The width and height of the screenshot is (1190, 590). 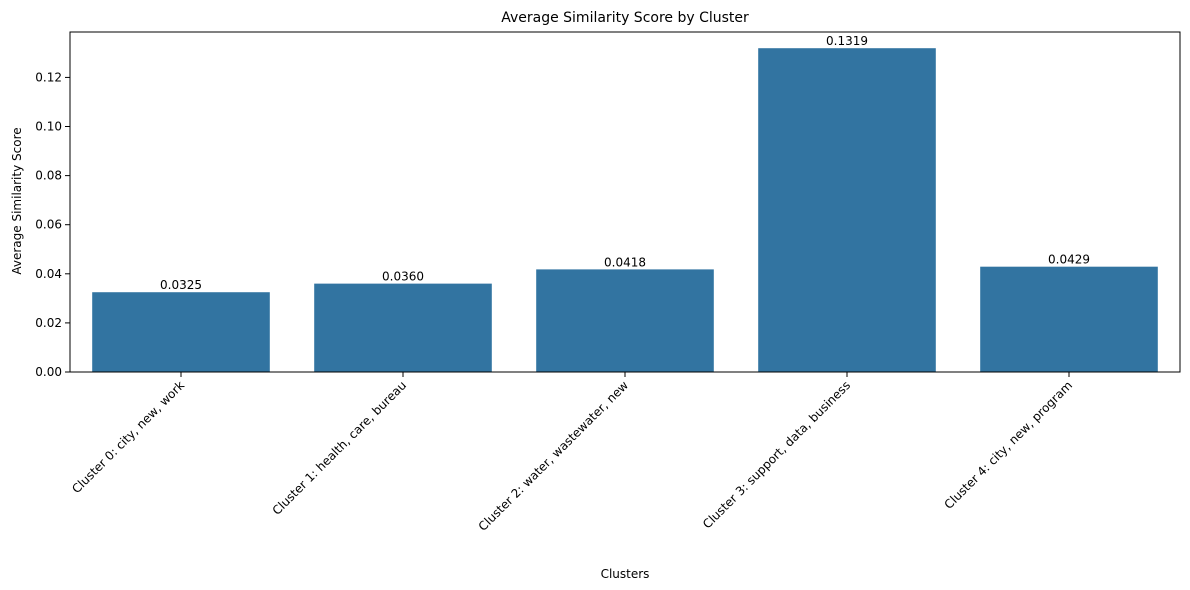 I want to click on bar-value-label-3: 0.1319, so click(x=847, y=41).